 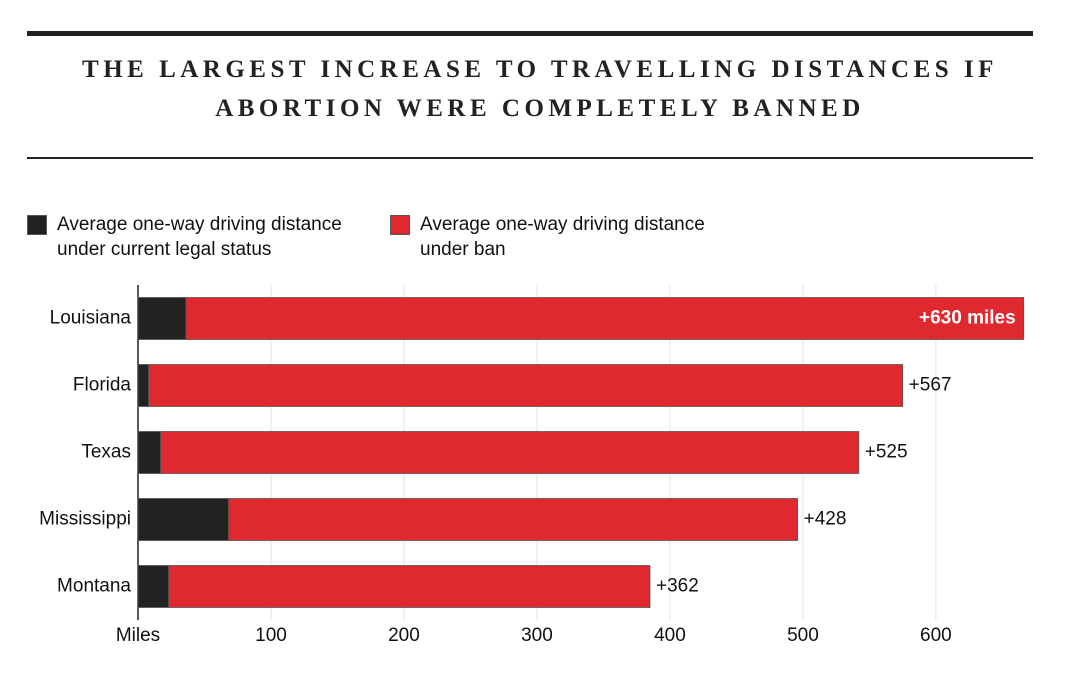 What do you see at coordinates (85, 519) in the screenshot?
I see `y-tick-label: Mississippi` at bounding box center [85, 519].